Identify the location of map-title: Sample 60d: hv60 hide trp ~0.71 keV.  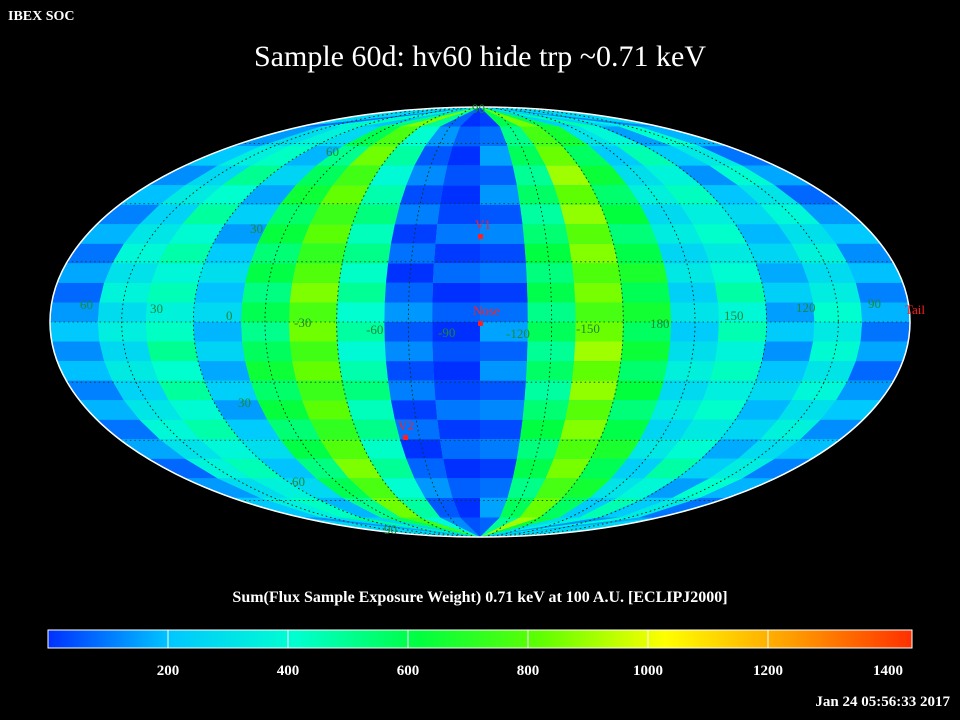
(479, 56).